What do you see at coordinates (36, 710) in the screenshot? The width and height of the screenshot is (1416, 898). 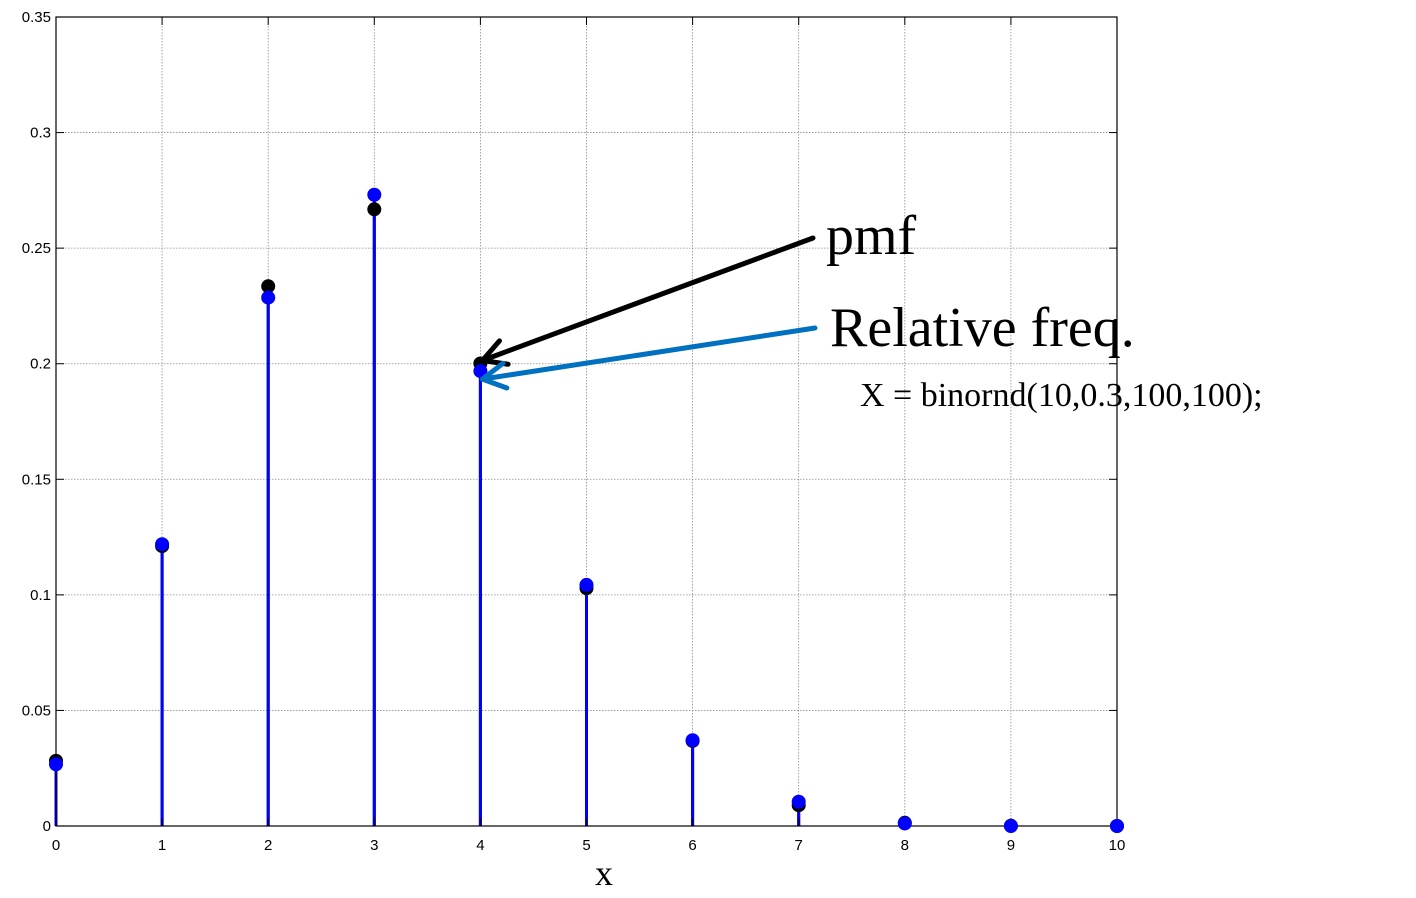 I see `y-tick-label: 0.05` at bounding box center [36, 710].